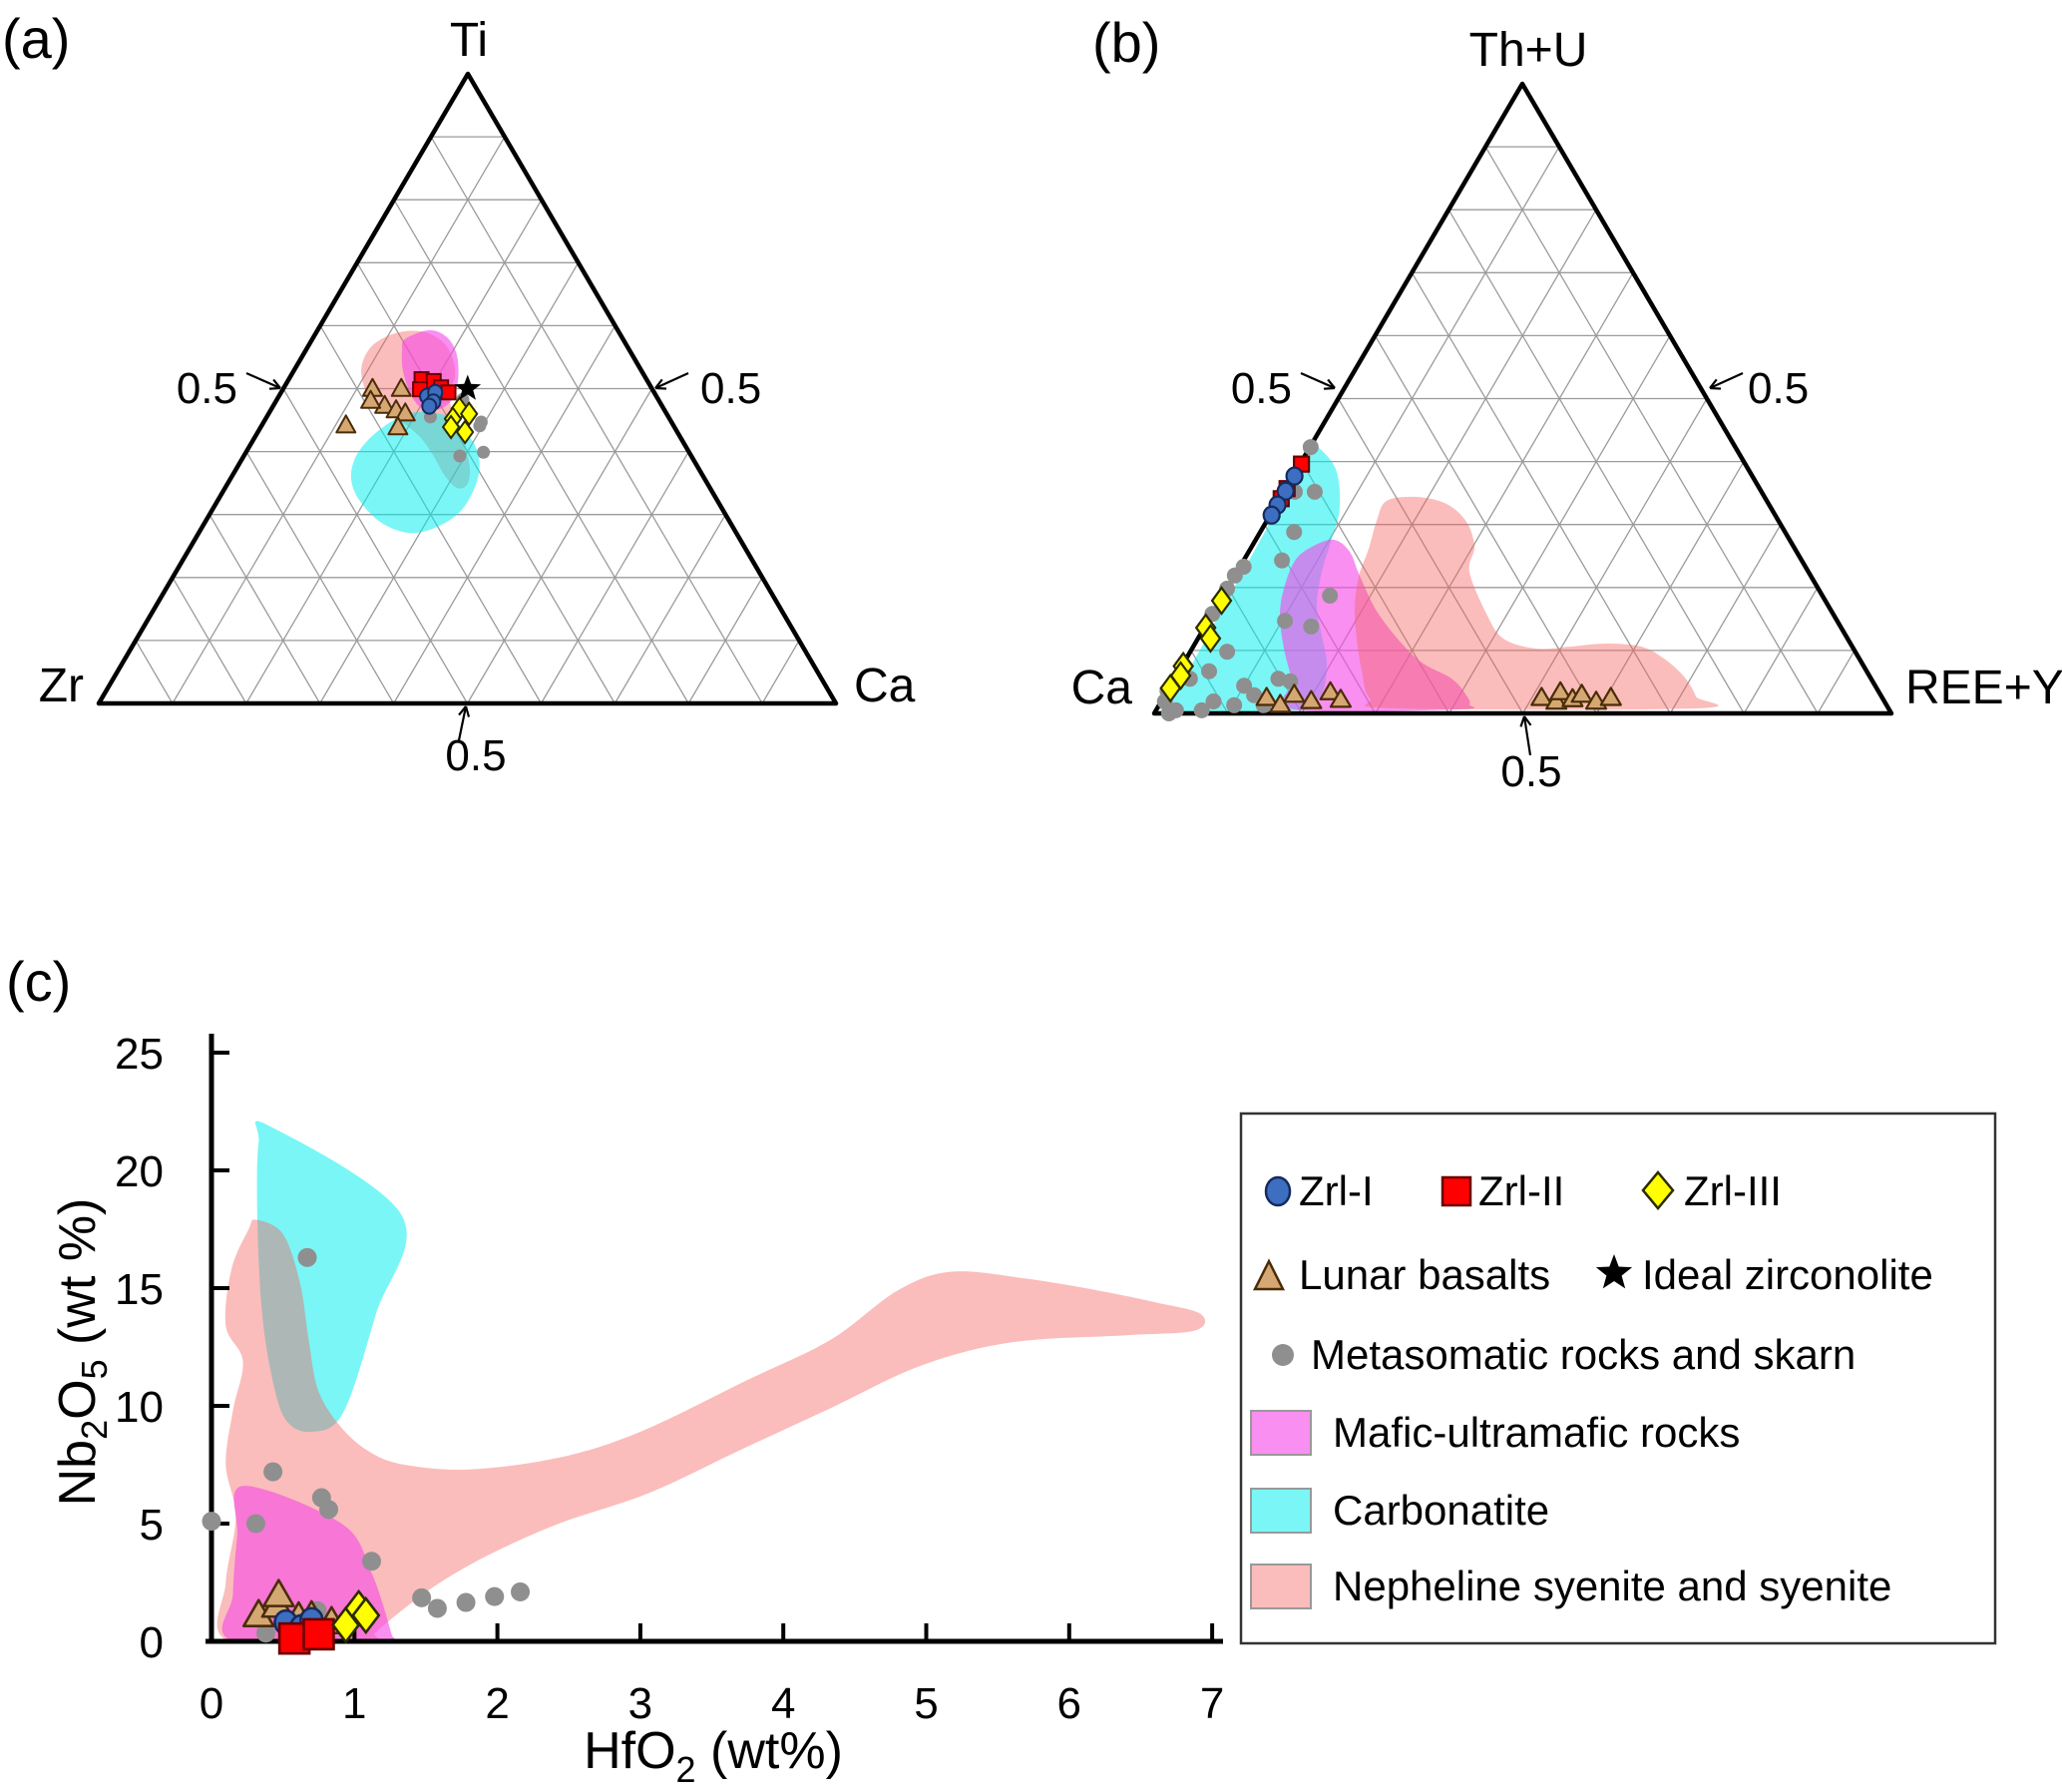  What do you see at coordinates (1424, 1274) in the screenshot?
I see `legend-label-lunar: Lunar basalts` at bounding box center [1424, 1274].